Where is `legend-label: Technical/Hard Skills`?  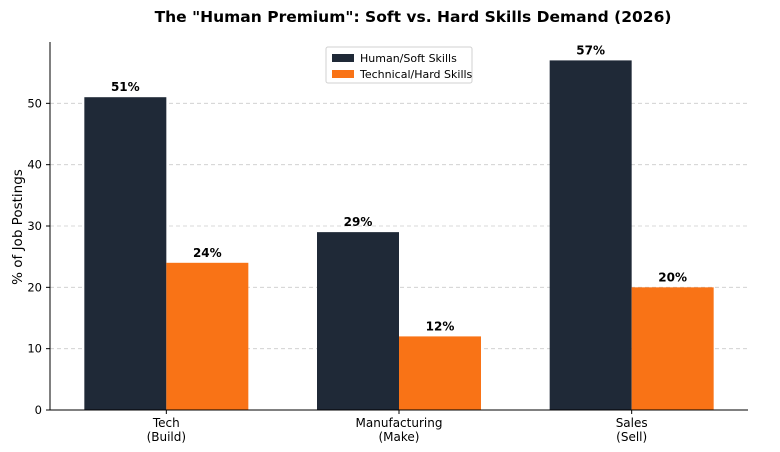
legend-label: Technical/Hard Skills is located at coordinates (416, 74).